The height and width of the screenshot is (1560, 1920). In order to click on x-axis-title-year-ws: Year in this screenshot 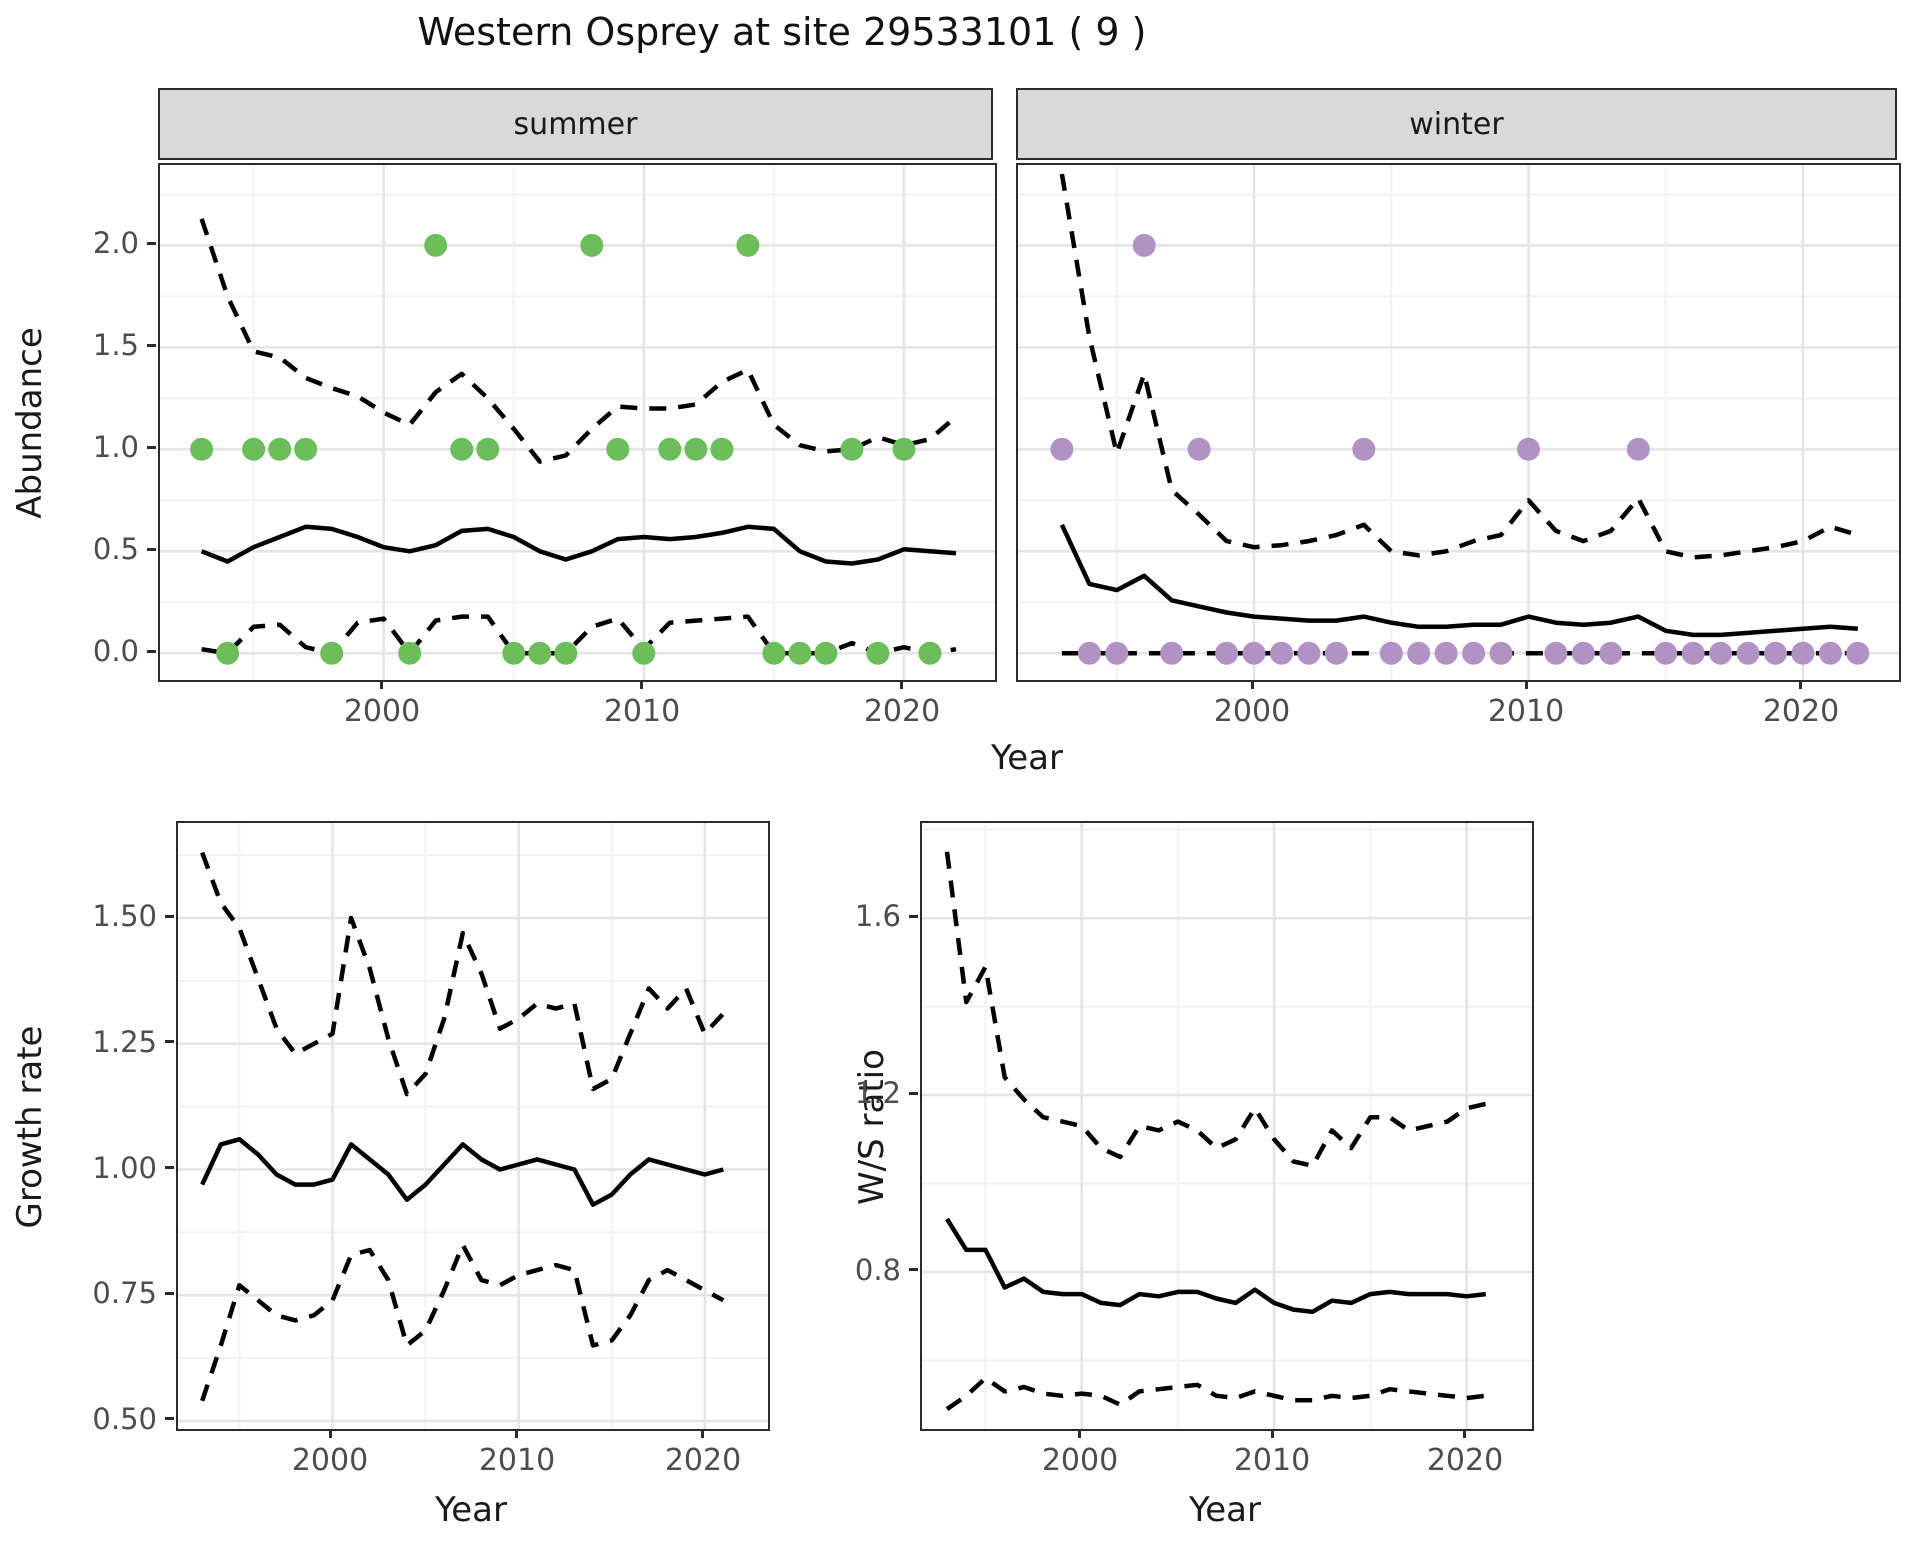, I will do `click(1225, 1510)`.